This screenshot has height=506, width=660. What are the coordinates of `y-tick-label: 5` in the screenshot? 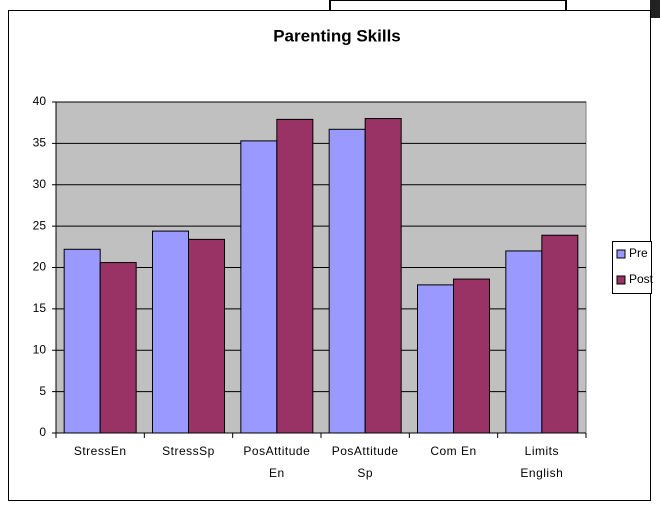 It's located at (42, 391).